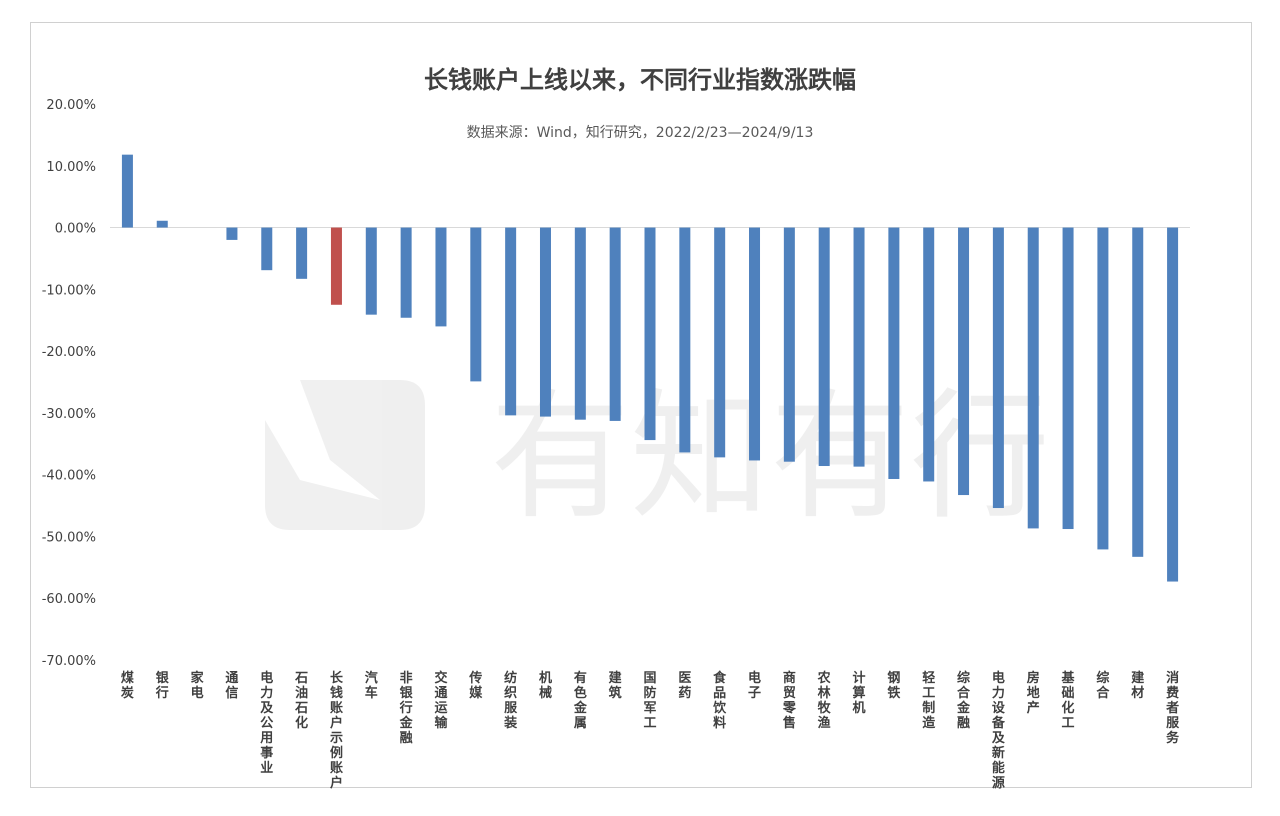 The image size is (1280, 816). Describe the element at coordinates (441, 700) in the screenshot. I see `x-tick-label: 交通运输` at that location.